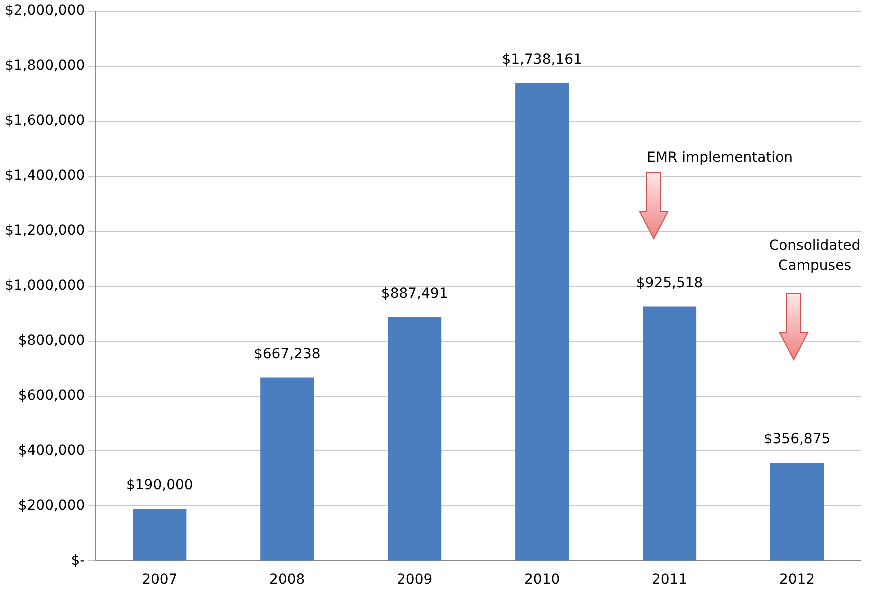  Describe the element at coordinates (670, 580) in the screenshot. I see `x-tick-label: 2011` at that location.